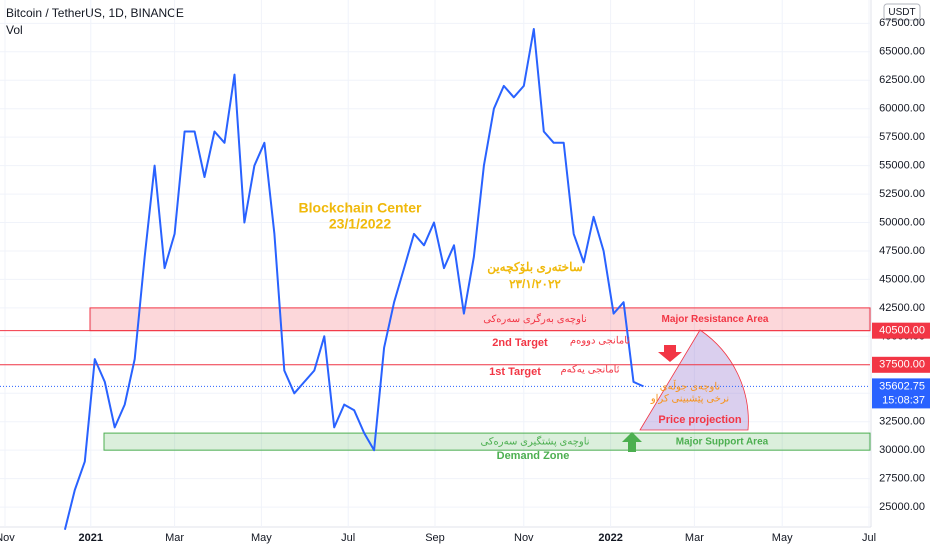 The height and width of the screenshot is (550, 932). What do you see at coordinates (535, 267) in the screenshot?
I see `brand-local: ساختەری بلۆکچەین` at bounding box center [535, 267].